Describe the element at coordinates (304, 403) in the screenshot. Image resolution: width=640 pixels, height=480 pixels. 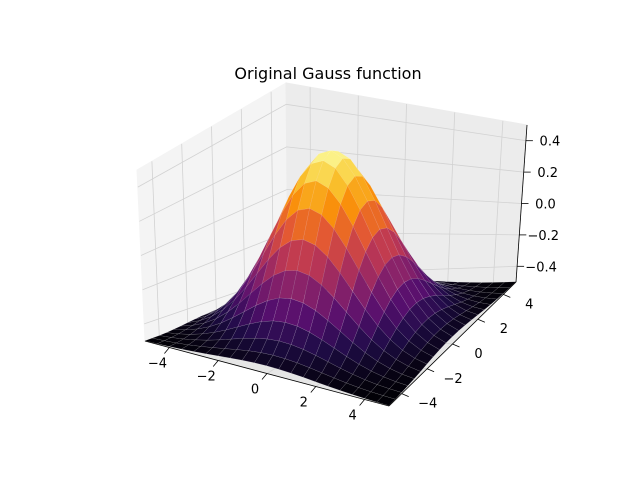
I see `x-tick-label: 2` at that location.